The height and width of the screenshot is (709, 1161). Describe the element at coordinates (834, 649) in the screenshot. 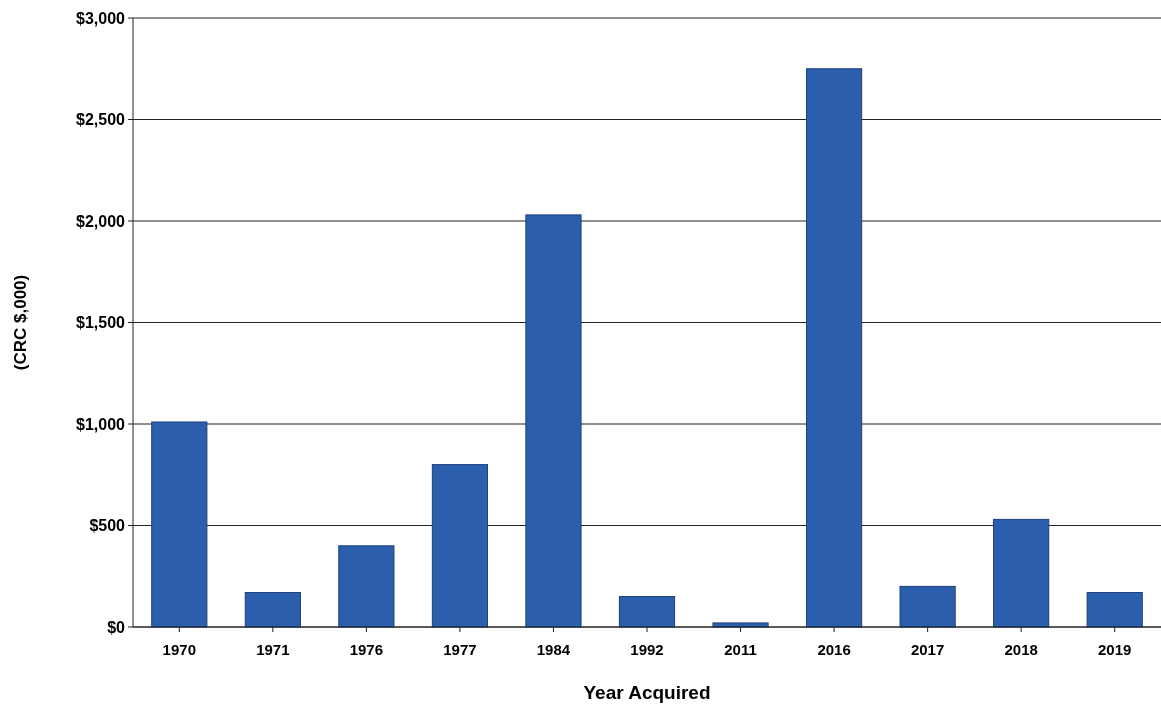

I see `x-tick-label: 2016` at that location.